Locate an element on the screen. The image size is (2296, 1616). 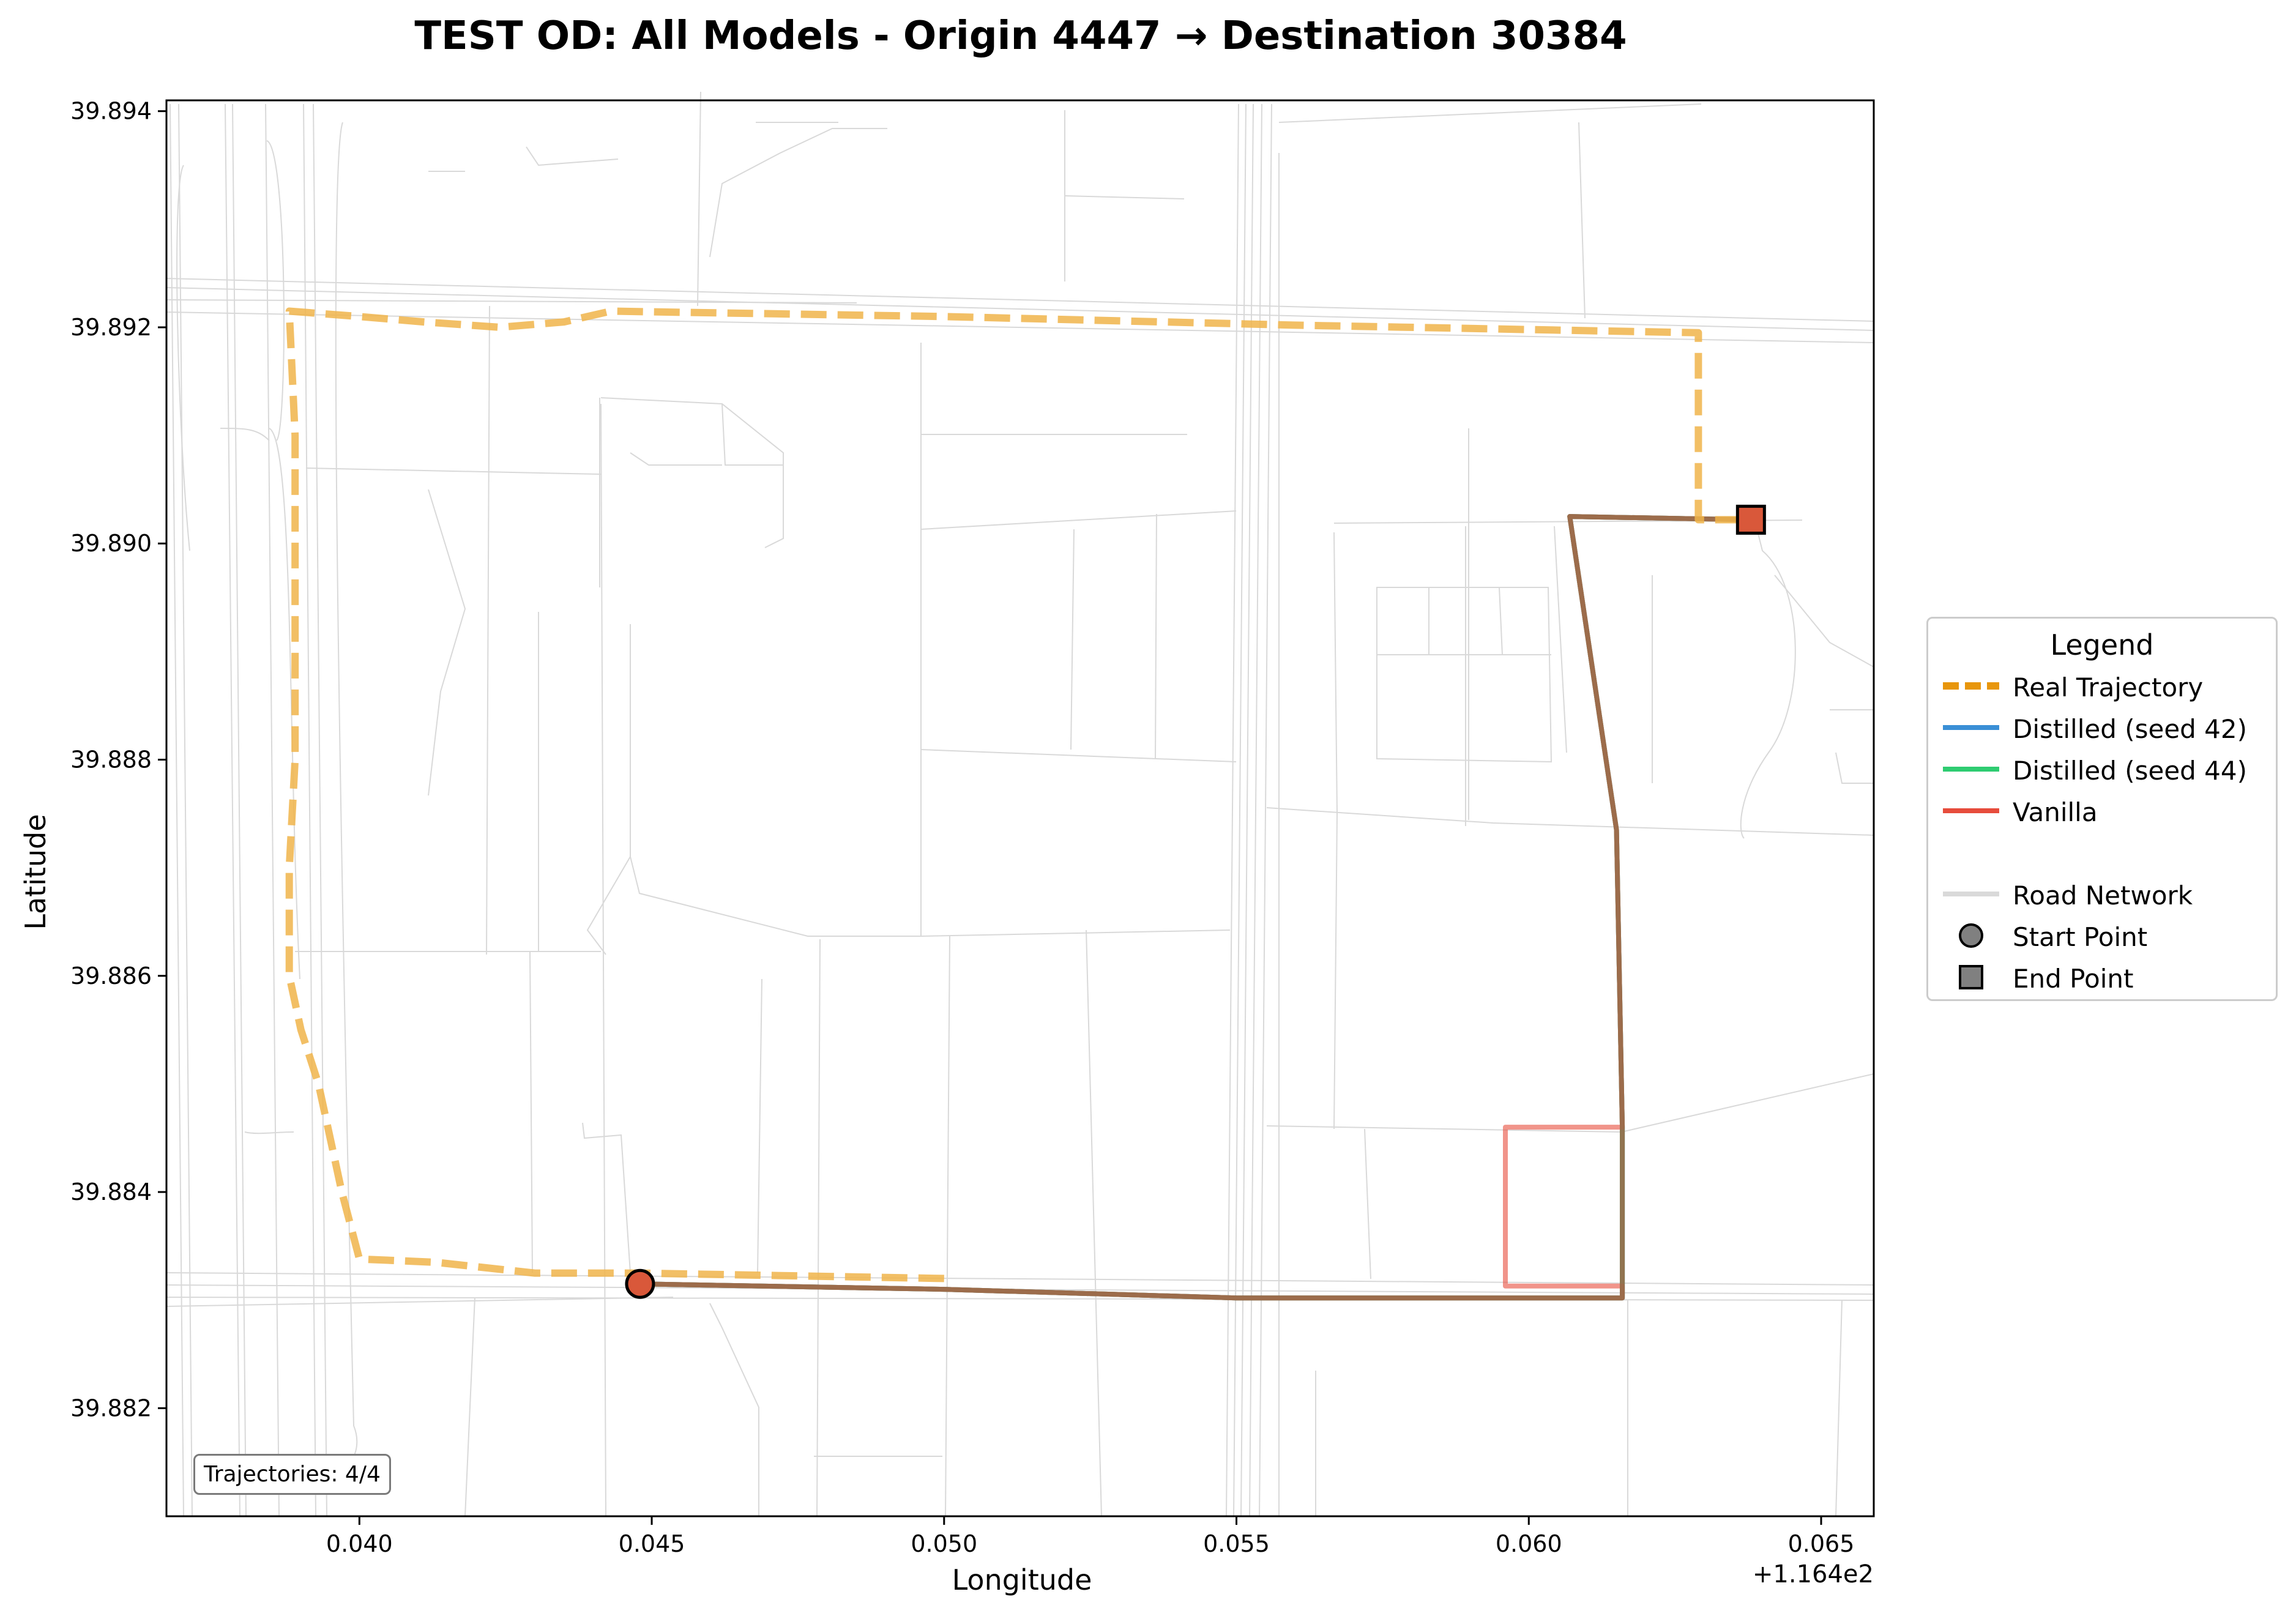
y-tick-label: 39.894 is located at coordinates (111, 112).